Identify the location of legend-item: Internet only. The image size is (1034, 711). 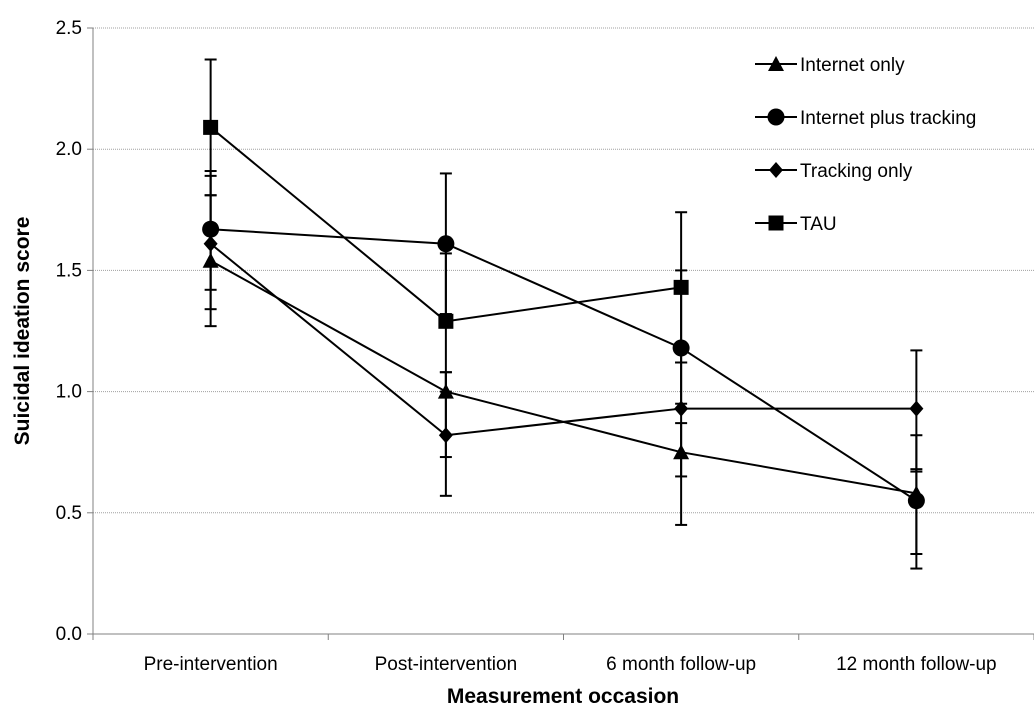
(830, 65).